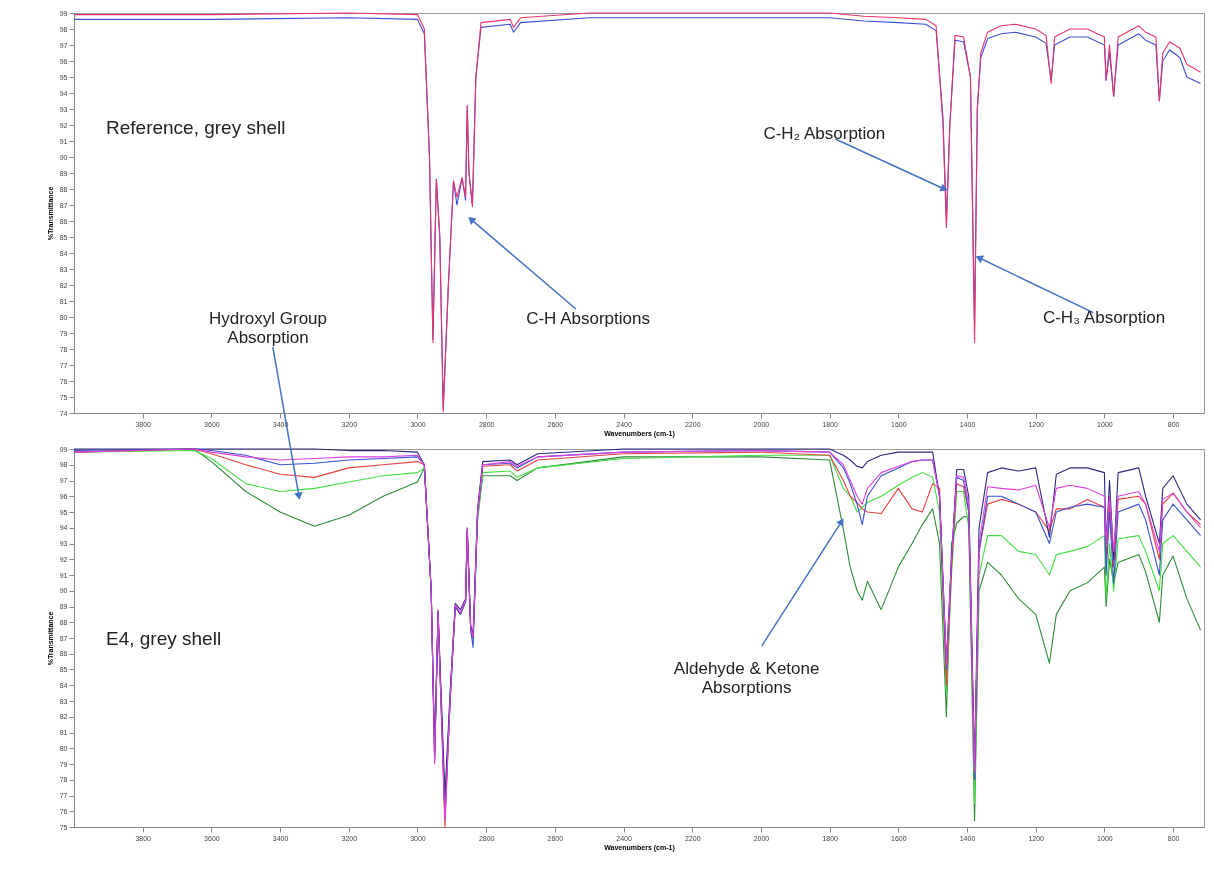 The width and height of the screenshot is (1214, 892). I want to click on annotation: C-H₃ Absorption, so click(1104, 317).